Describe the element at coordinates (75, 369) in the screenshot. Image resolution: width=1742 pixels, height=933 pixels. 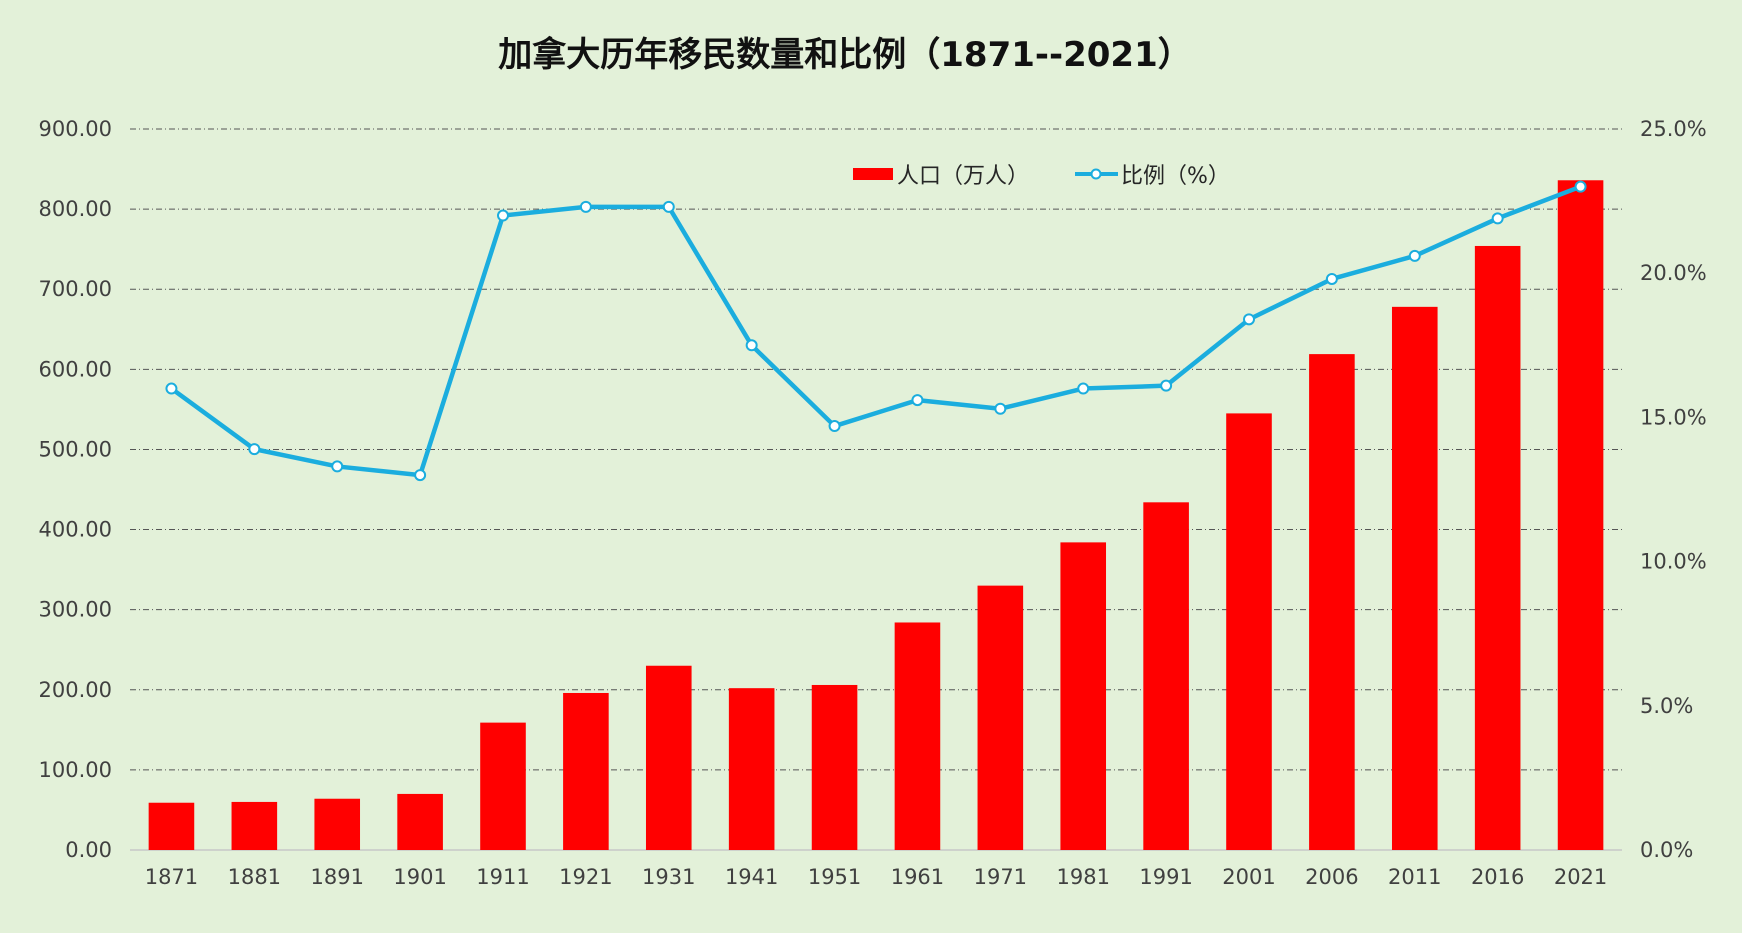
I see `left-tick-label: 600.00` at that location.